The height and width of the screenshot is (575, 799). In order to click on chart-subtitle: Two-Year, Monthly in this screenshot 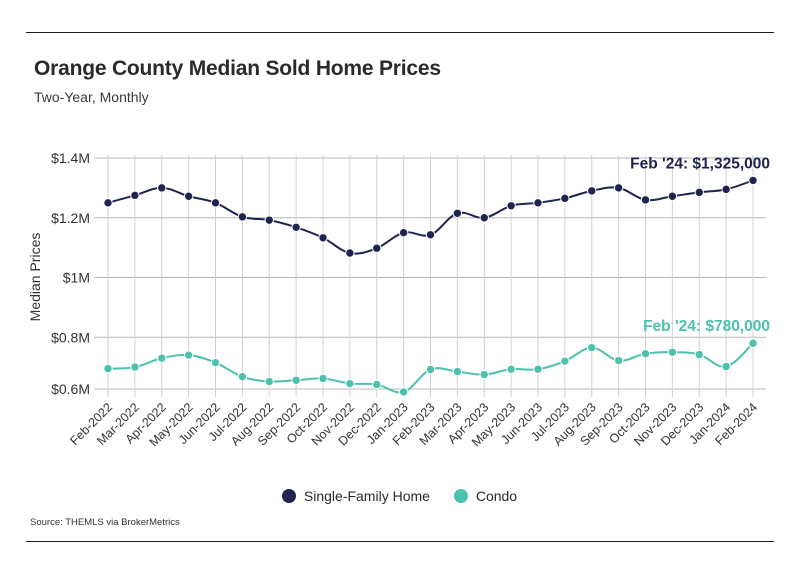, I will do `click(91, 97)`.